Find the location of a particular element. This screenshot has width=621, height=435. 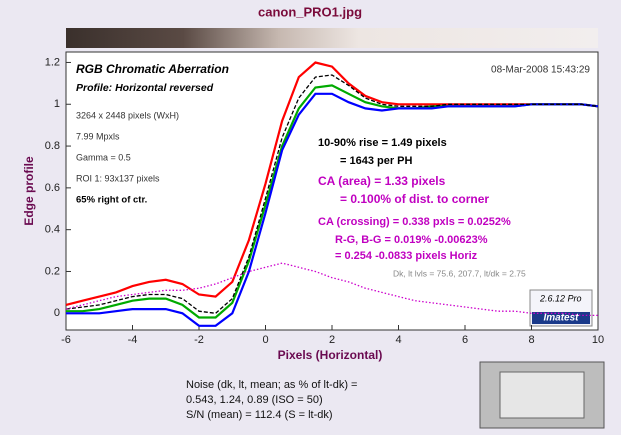

x-tick-label: -6 is located at coordinates (66, 340).